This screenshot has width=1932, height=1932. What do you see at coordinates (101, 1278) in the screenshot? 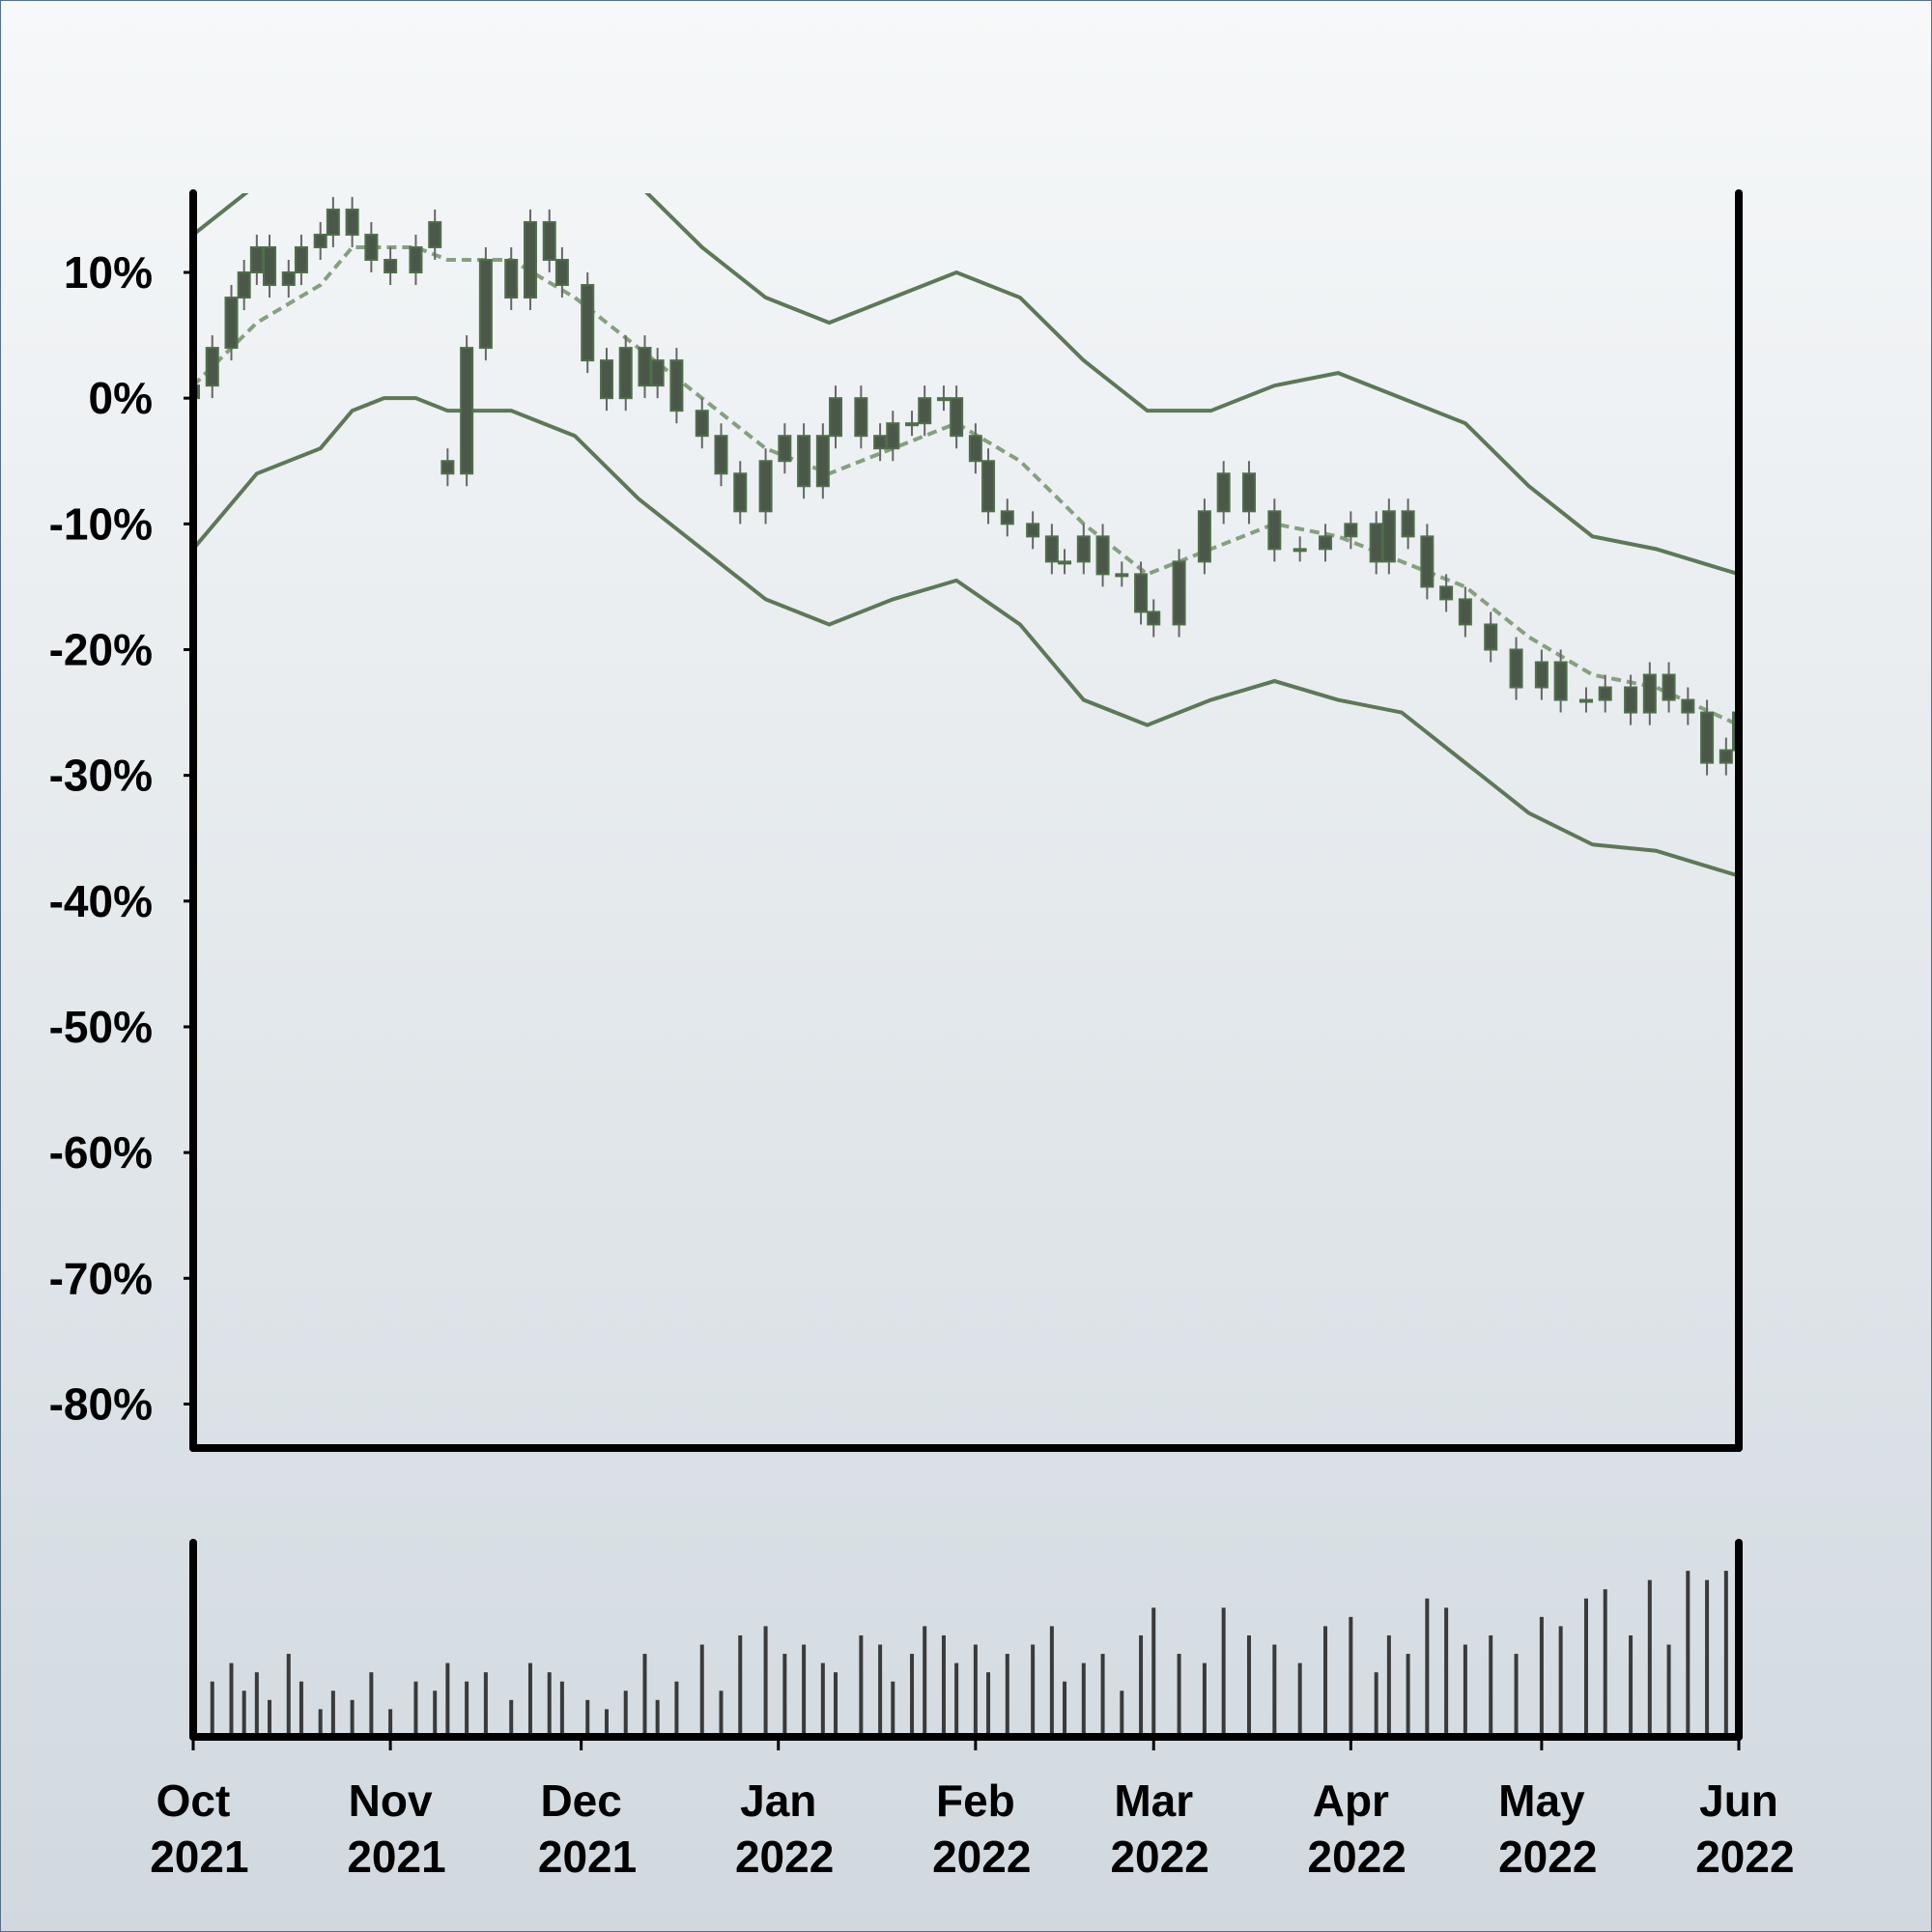
I see `y-tick-label: -70%` at bounding box center [101, 1278].